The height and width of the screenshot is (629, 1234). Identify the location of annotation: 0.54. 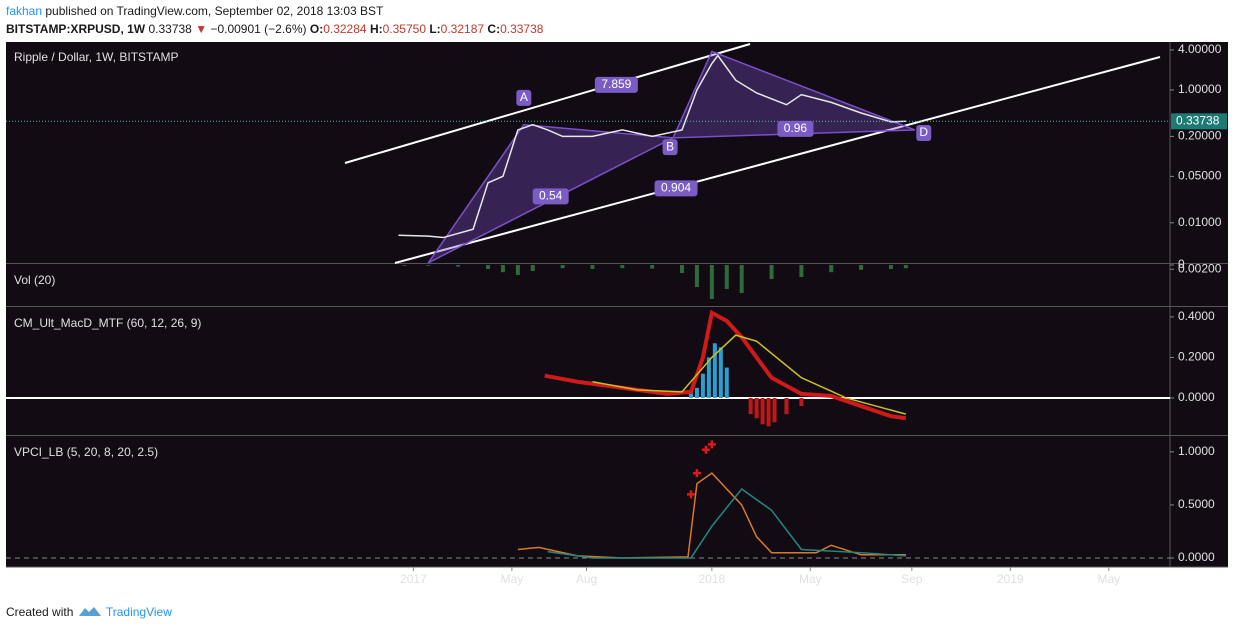
(551, 196).